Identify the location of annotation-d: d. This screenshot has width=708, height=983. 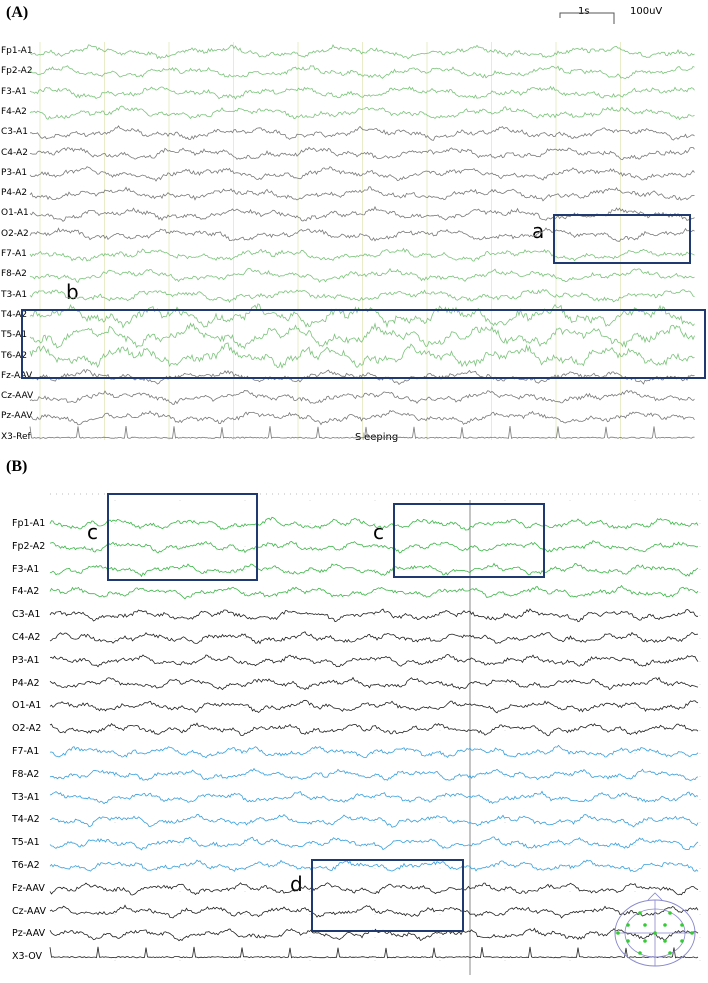
(296, 884).